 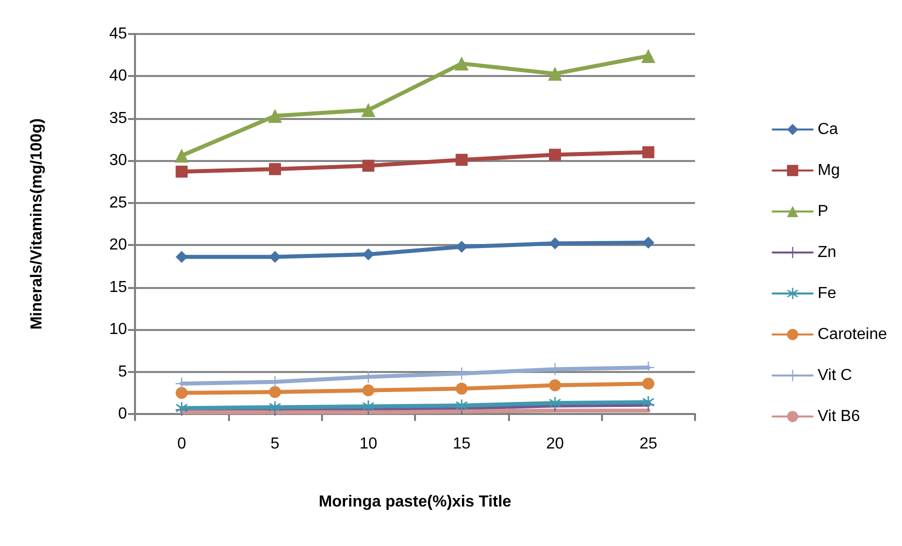 What do you see at coordinates (555, 444) in the screenshot?
I see `x-tick-label: 20` at bounding box center [555, 444].